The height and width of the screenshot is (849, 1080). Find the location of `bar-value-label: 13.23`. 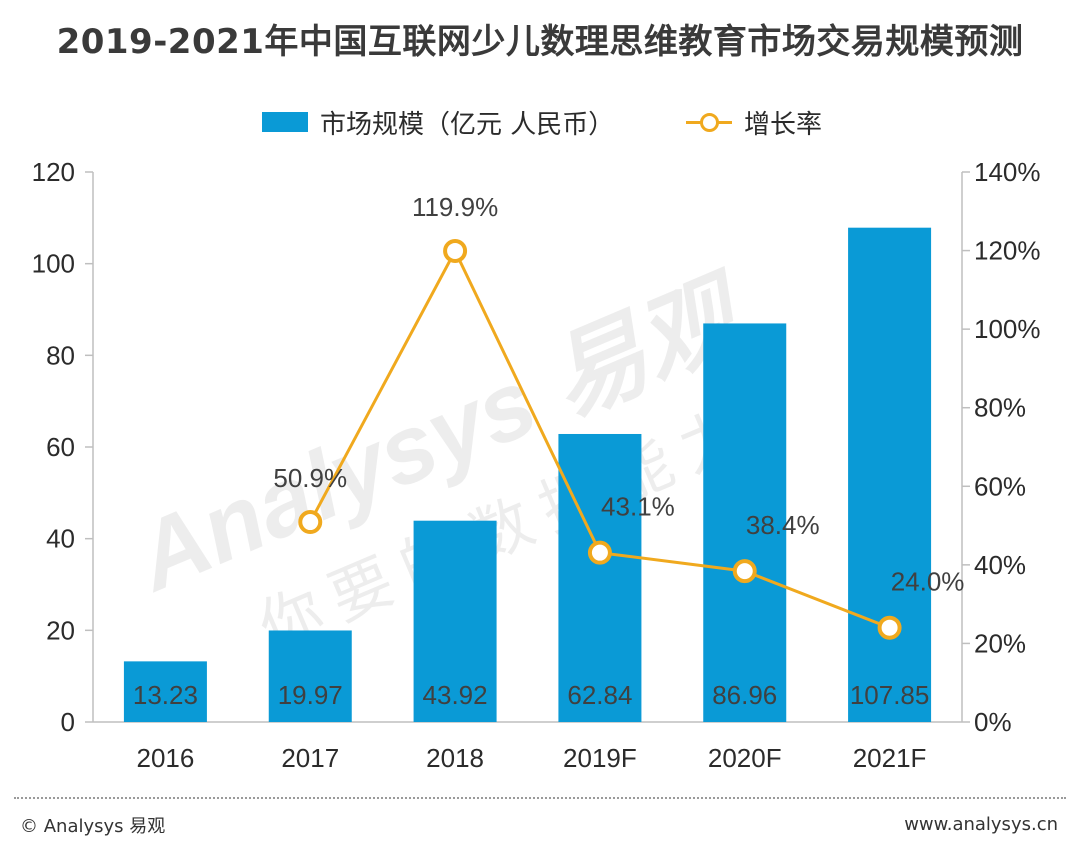

bar-value-label: 13.23 is located at coordinates (165, 695).